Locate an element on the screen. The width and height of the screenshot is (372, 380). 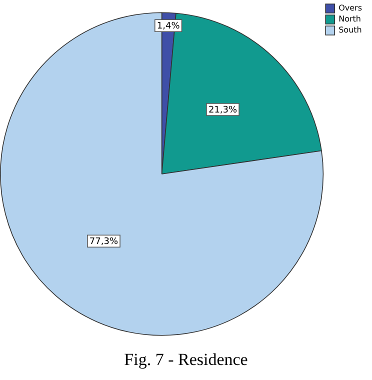
legend-label: South is located at coordinates (350, 30).